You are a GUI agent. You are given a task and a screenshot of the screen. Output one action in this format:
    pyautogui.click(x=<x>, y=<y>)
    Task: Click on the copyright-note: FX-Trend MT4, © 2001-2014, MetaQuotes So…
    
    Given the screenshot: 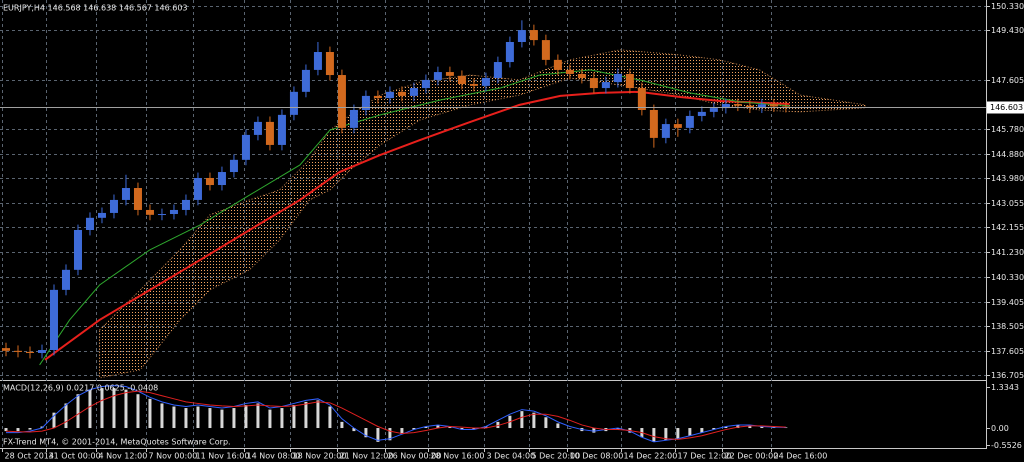 What is the action you would take?
    pyautogui.click(x=117, y=442)
    